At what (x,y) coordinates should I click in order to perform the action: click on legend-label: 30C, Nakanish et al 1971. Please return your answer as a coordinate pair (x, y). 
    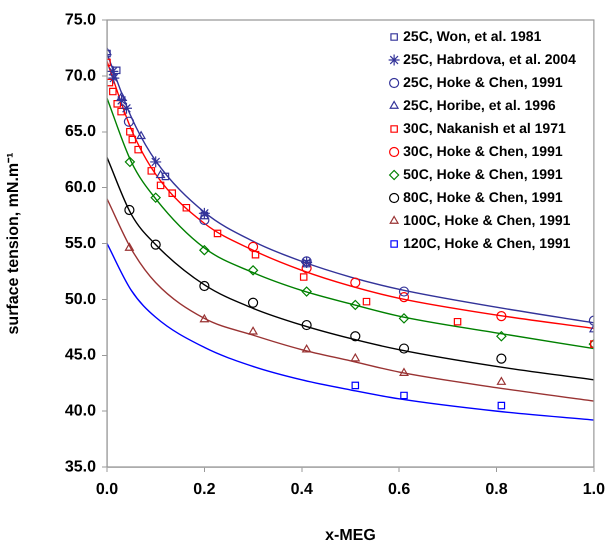
    Looking at the image, I should click on (484, 128).